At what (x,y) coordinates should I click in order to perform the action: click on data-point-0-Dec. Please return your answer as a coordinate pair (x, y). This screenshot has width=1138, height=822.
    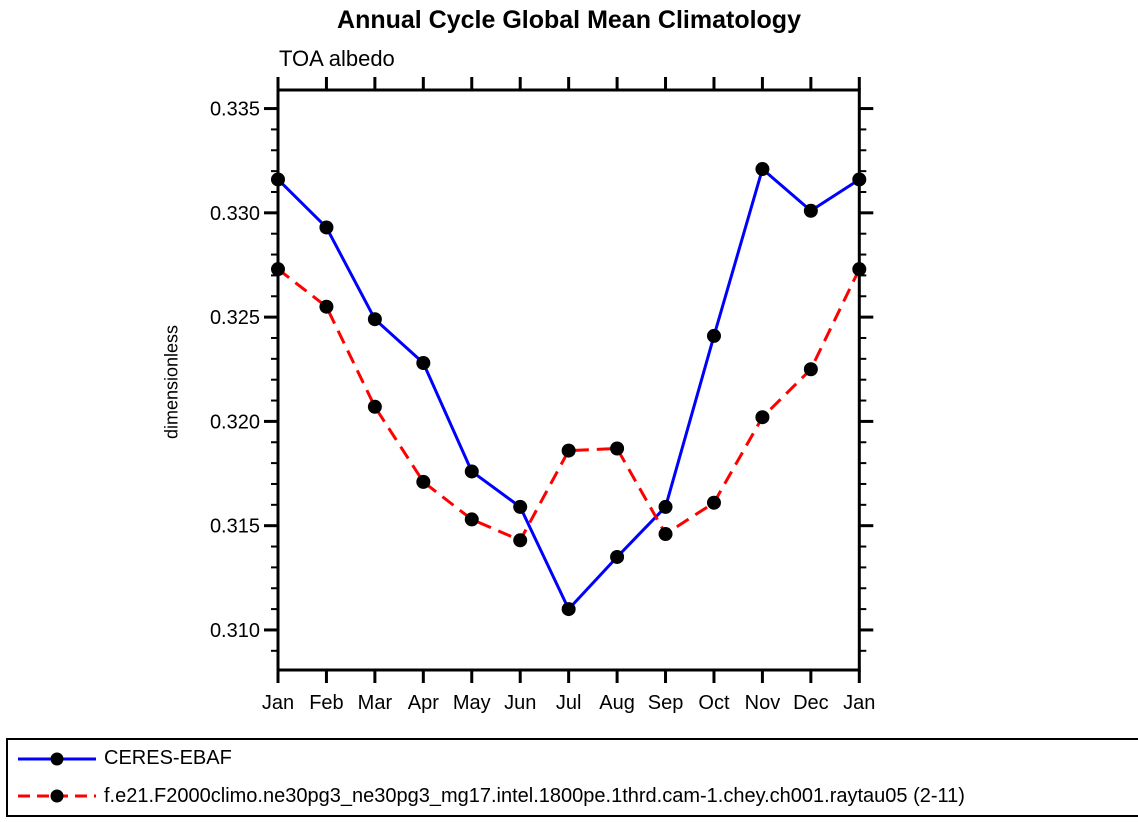
    Looking at the image, I should click on (810, 210).